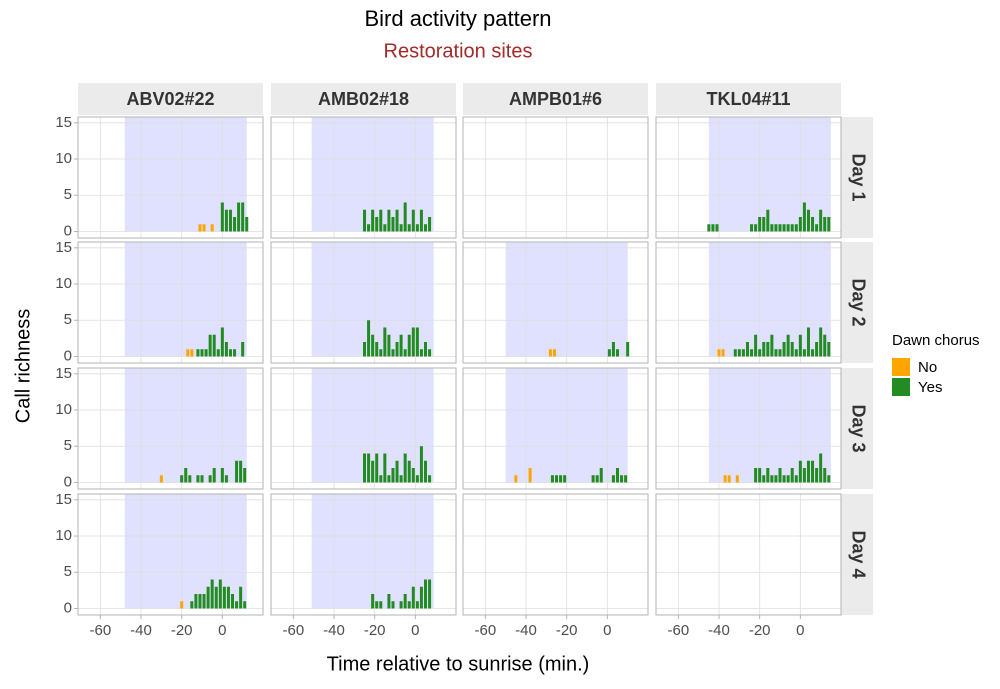 The height and width of the screenshot is (689, 1000). What do you see at coordinates (858, 177) in the screenshot?
I see `facet-label: Day 1` at bounding box center [858, 177].